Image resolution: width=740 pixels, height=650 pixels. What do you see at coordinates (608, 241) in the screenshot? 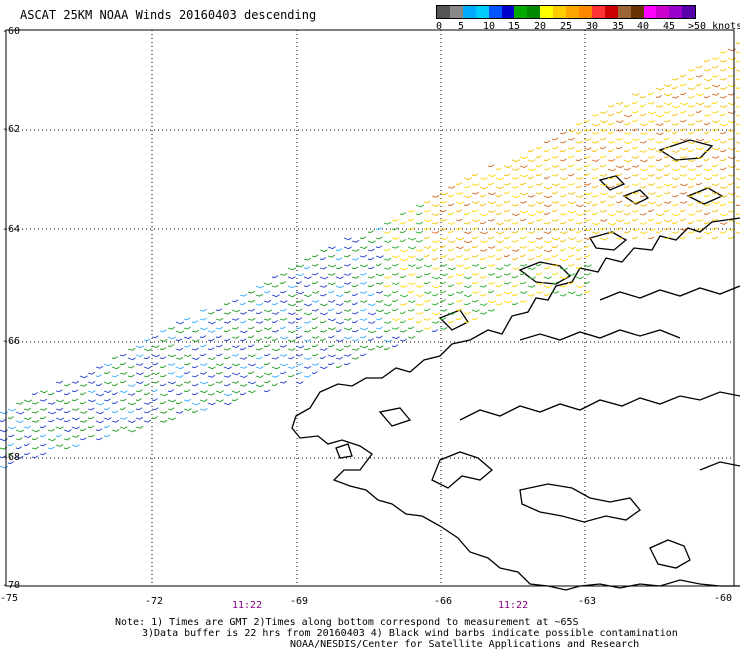
I see `island-b` at bounding box center [608, 241].